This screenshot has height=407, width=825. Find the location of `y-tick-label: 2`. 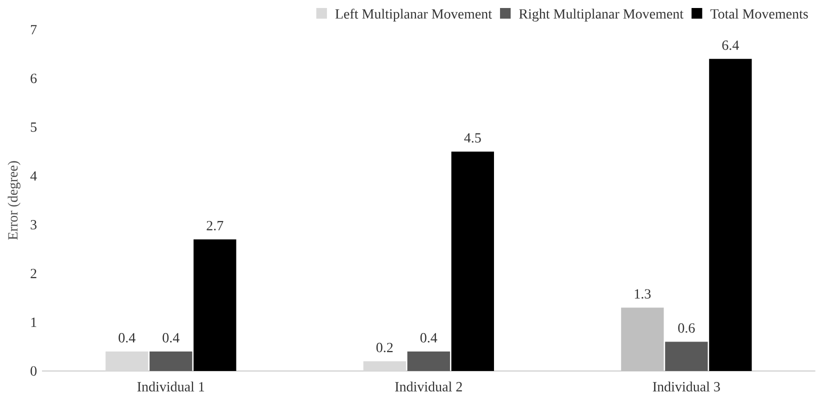

y-tick-label: 2 is located at coordinates (33, 273).